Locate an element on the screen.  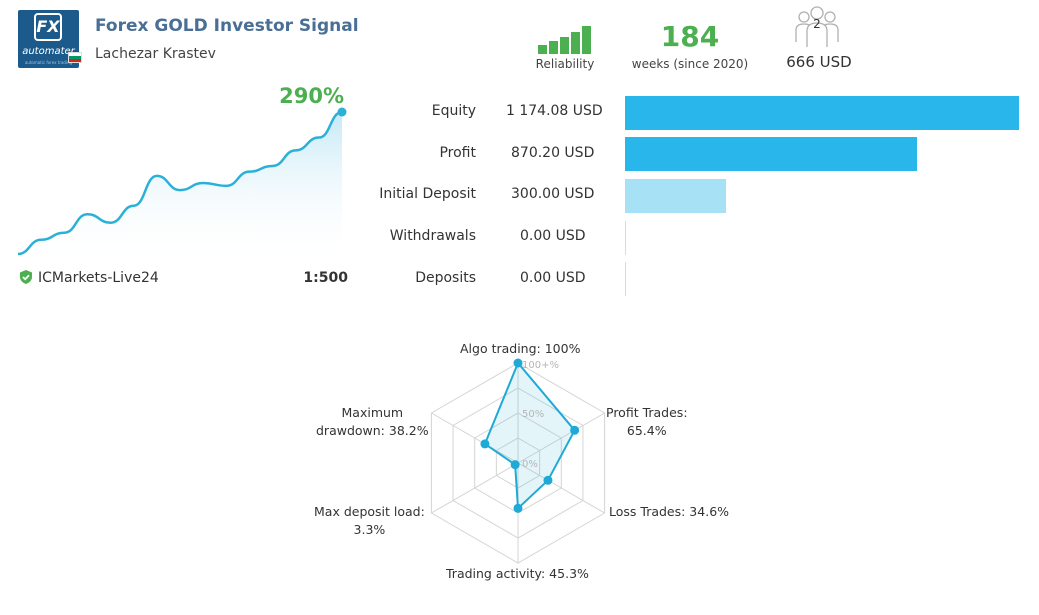
growth-end-point is located at coordinates (342, 112).